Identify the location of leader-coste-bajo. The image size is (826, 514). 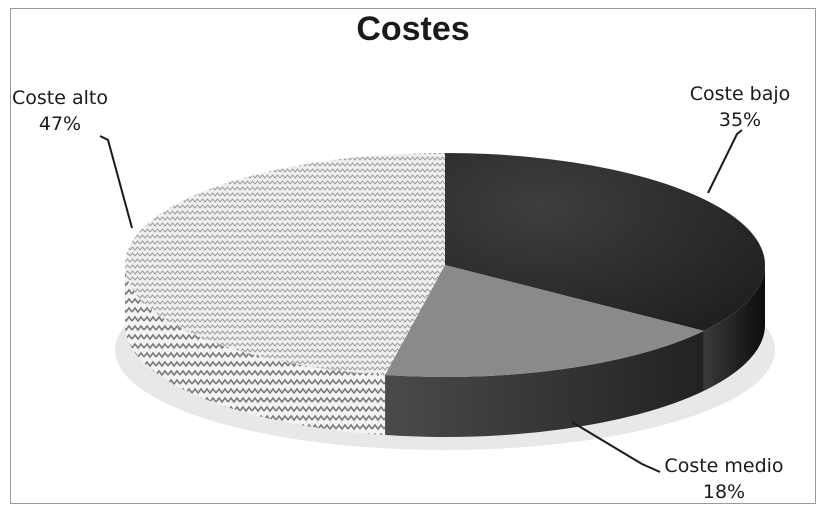
(725, 161).